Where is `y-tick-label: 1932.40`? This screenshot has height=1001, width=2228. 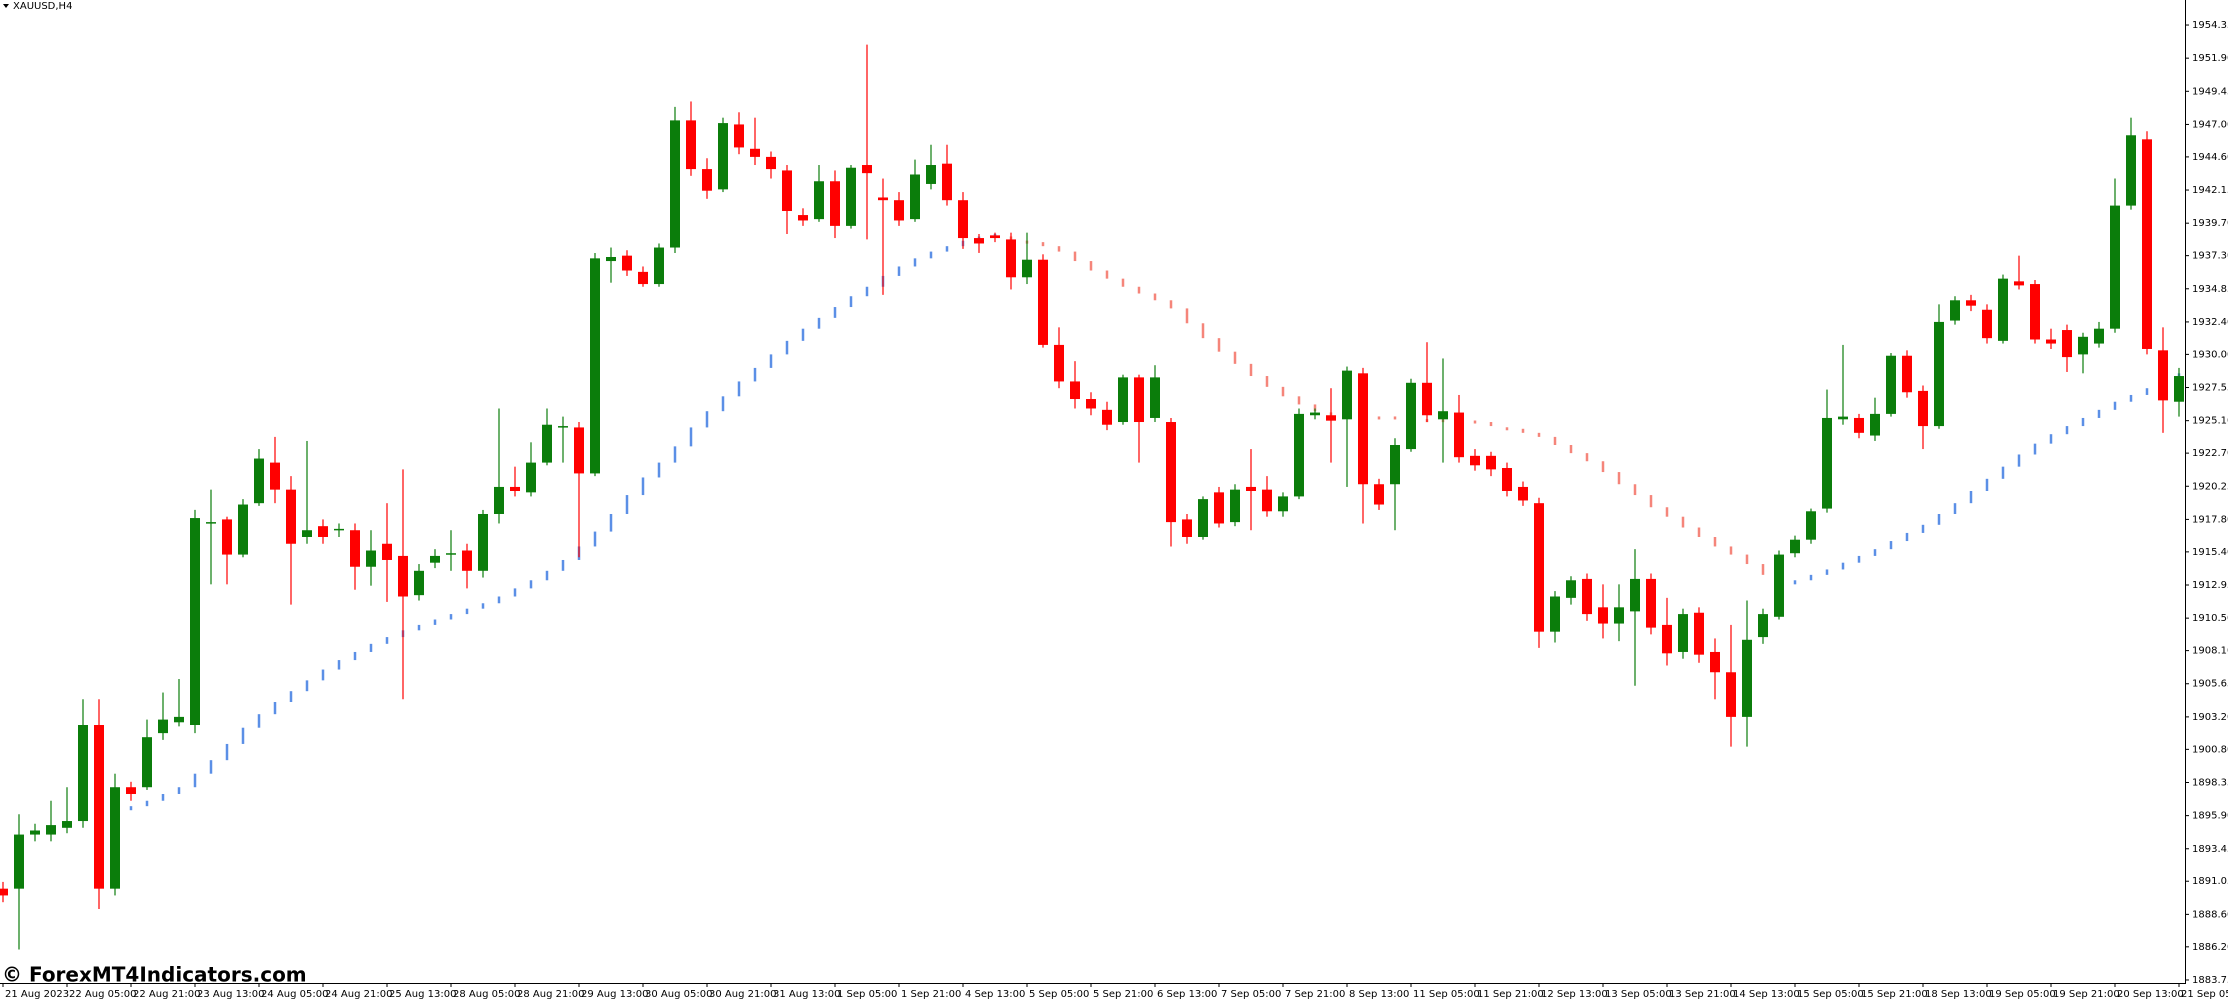
y-tick-label: 1932.40 is located at coordinates (2210, 322).